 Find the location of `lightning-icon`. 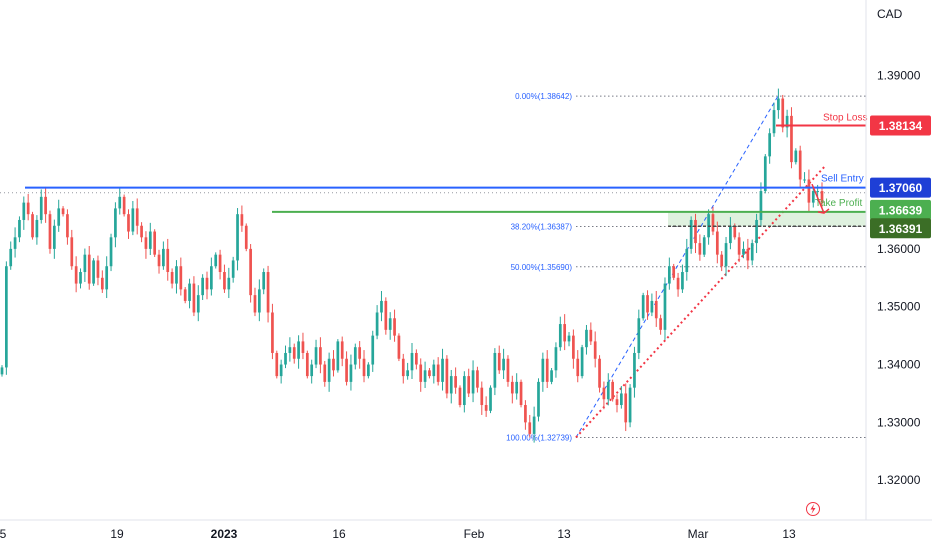

lightning-icon is located at coordinates (813, 509).